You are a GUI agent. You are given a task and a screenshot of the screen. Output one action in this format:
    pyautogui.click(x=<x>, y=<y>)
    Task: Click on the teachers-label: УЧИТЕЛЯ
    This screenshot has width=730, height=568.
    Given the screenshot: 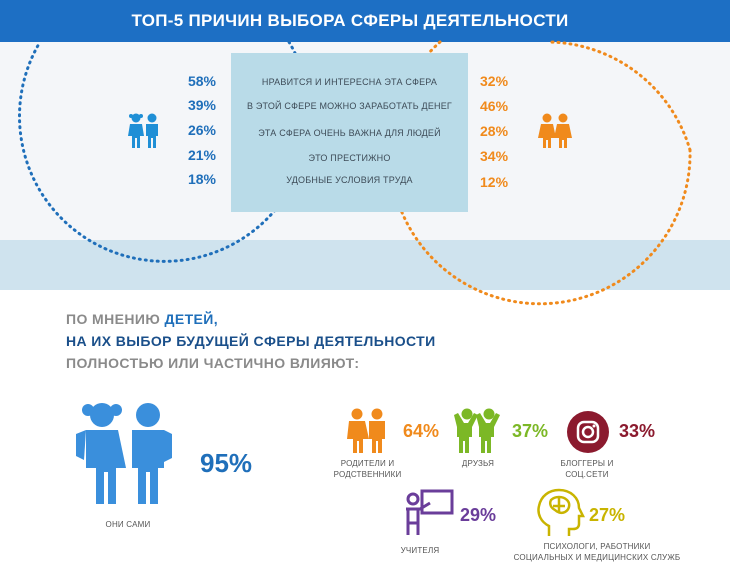 What is the action you would take?
    pyautogui.click(x=420, y=550)
    